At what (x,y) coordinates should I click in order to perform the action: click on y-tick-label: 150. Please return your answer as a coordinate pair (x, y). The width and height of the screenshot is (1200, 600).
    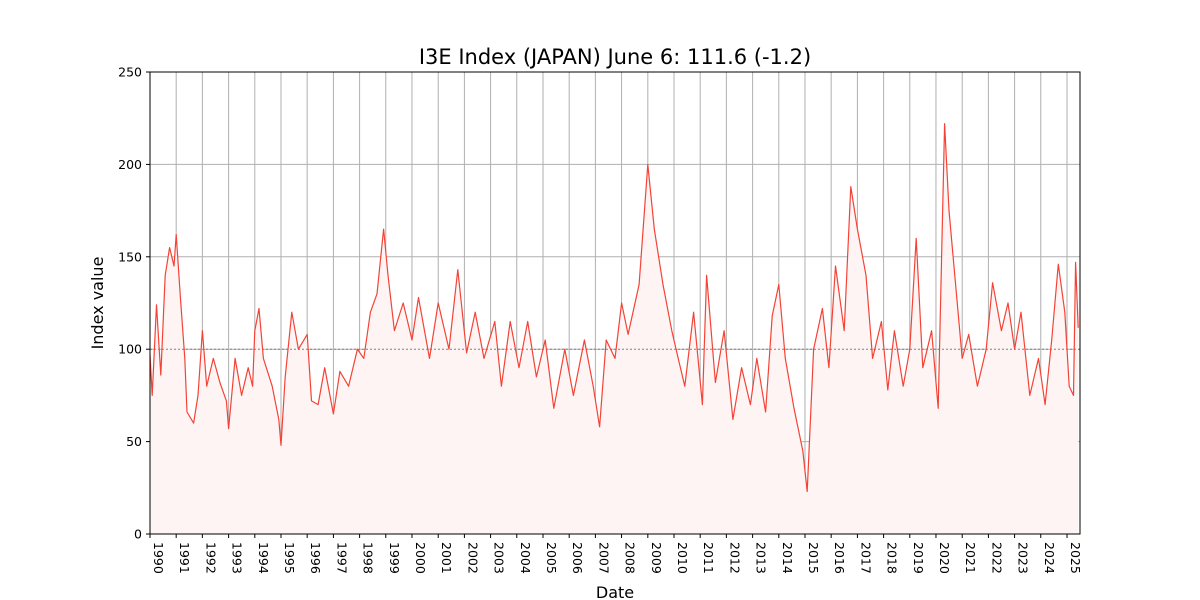
    Looking at the image, I should click on (130, 256).